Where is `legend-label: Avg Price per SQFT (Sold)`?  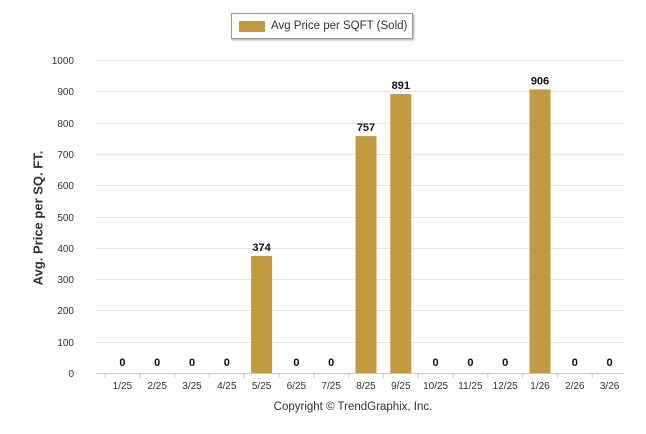
legend-label: Avg Price per SQFT (Sold) is located at coordinates (339, 26).